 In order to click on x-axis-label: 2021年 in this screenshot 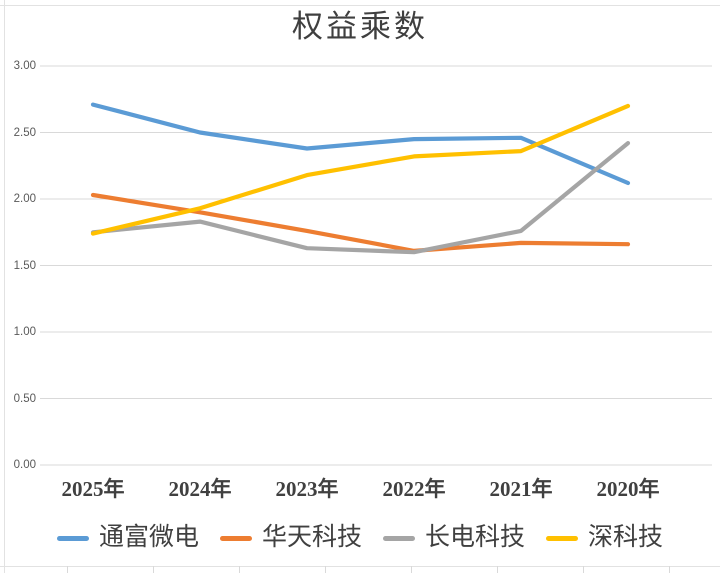, I will do `click(521, 489)`.